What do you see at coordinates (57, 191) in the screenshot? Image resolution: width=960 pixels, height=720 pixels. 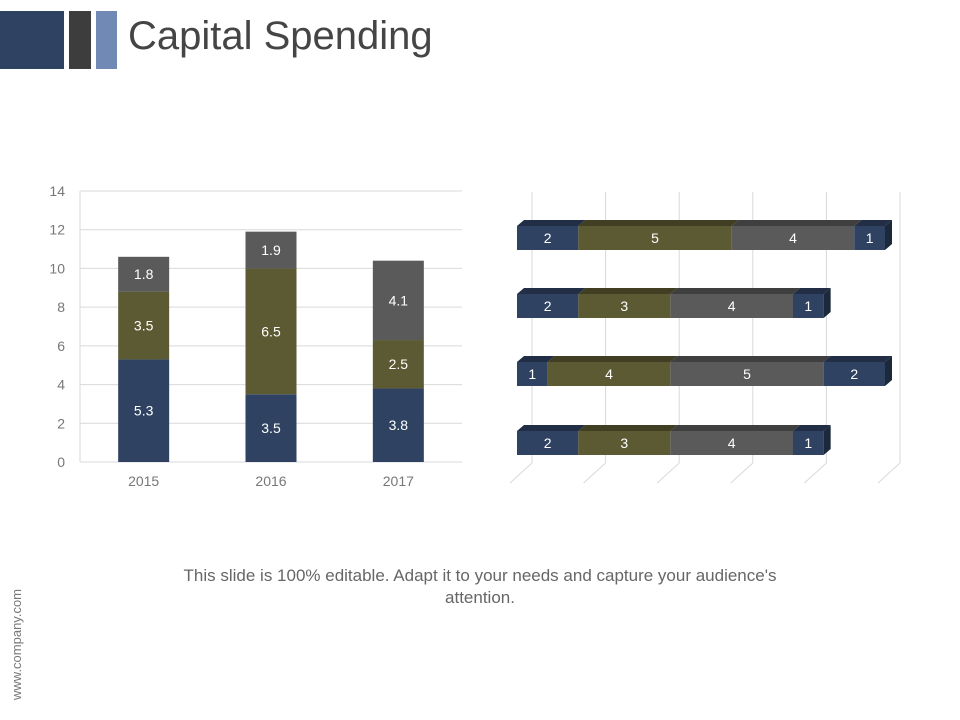 I see `y-tick-label: 14` at bounding box center [57, 191].